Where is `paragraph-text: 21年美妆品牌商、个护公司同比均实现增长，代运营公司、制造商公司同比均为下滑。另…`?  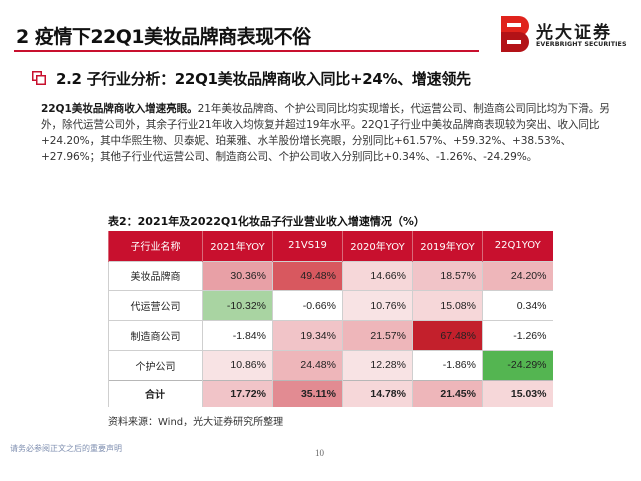
paragraph-text: 21年美妆品牌商、个护公司同比均实现增长，代运营公司、制造商公司同比均为下滑。另… is located at coordinates (325, 133).